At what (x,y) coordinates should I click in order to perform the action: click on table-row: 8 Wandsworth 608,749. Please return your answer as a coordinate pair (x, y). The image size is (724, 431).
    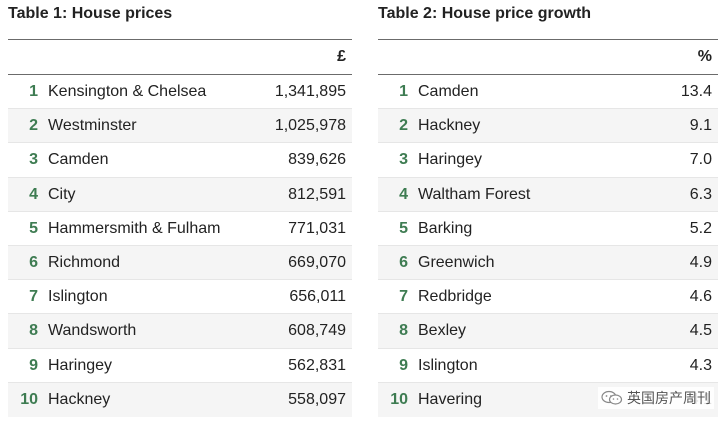
    Looking at the image, I should click on (180, 331).